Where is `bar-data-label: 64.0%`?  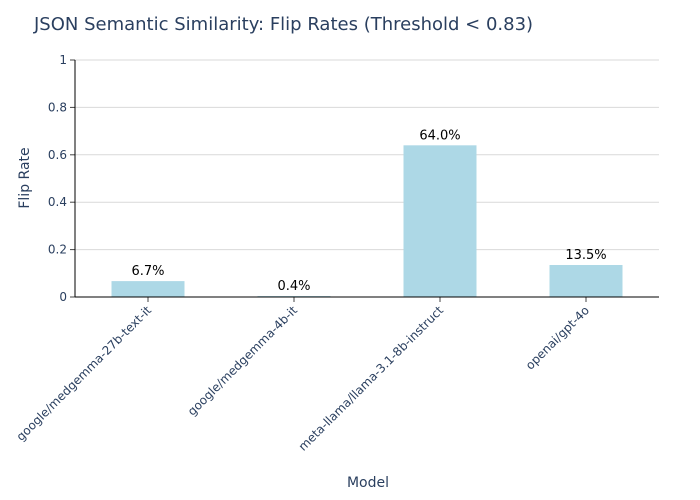 bar-data-label: 64.0% is located at coordinates (439, 135).